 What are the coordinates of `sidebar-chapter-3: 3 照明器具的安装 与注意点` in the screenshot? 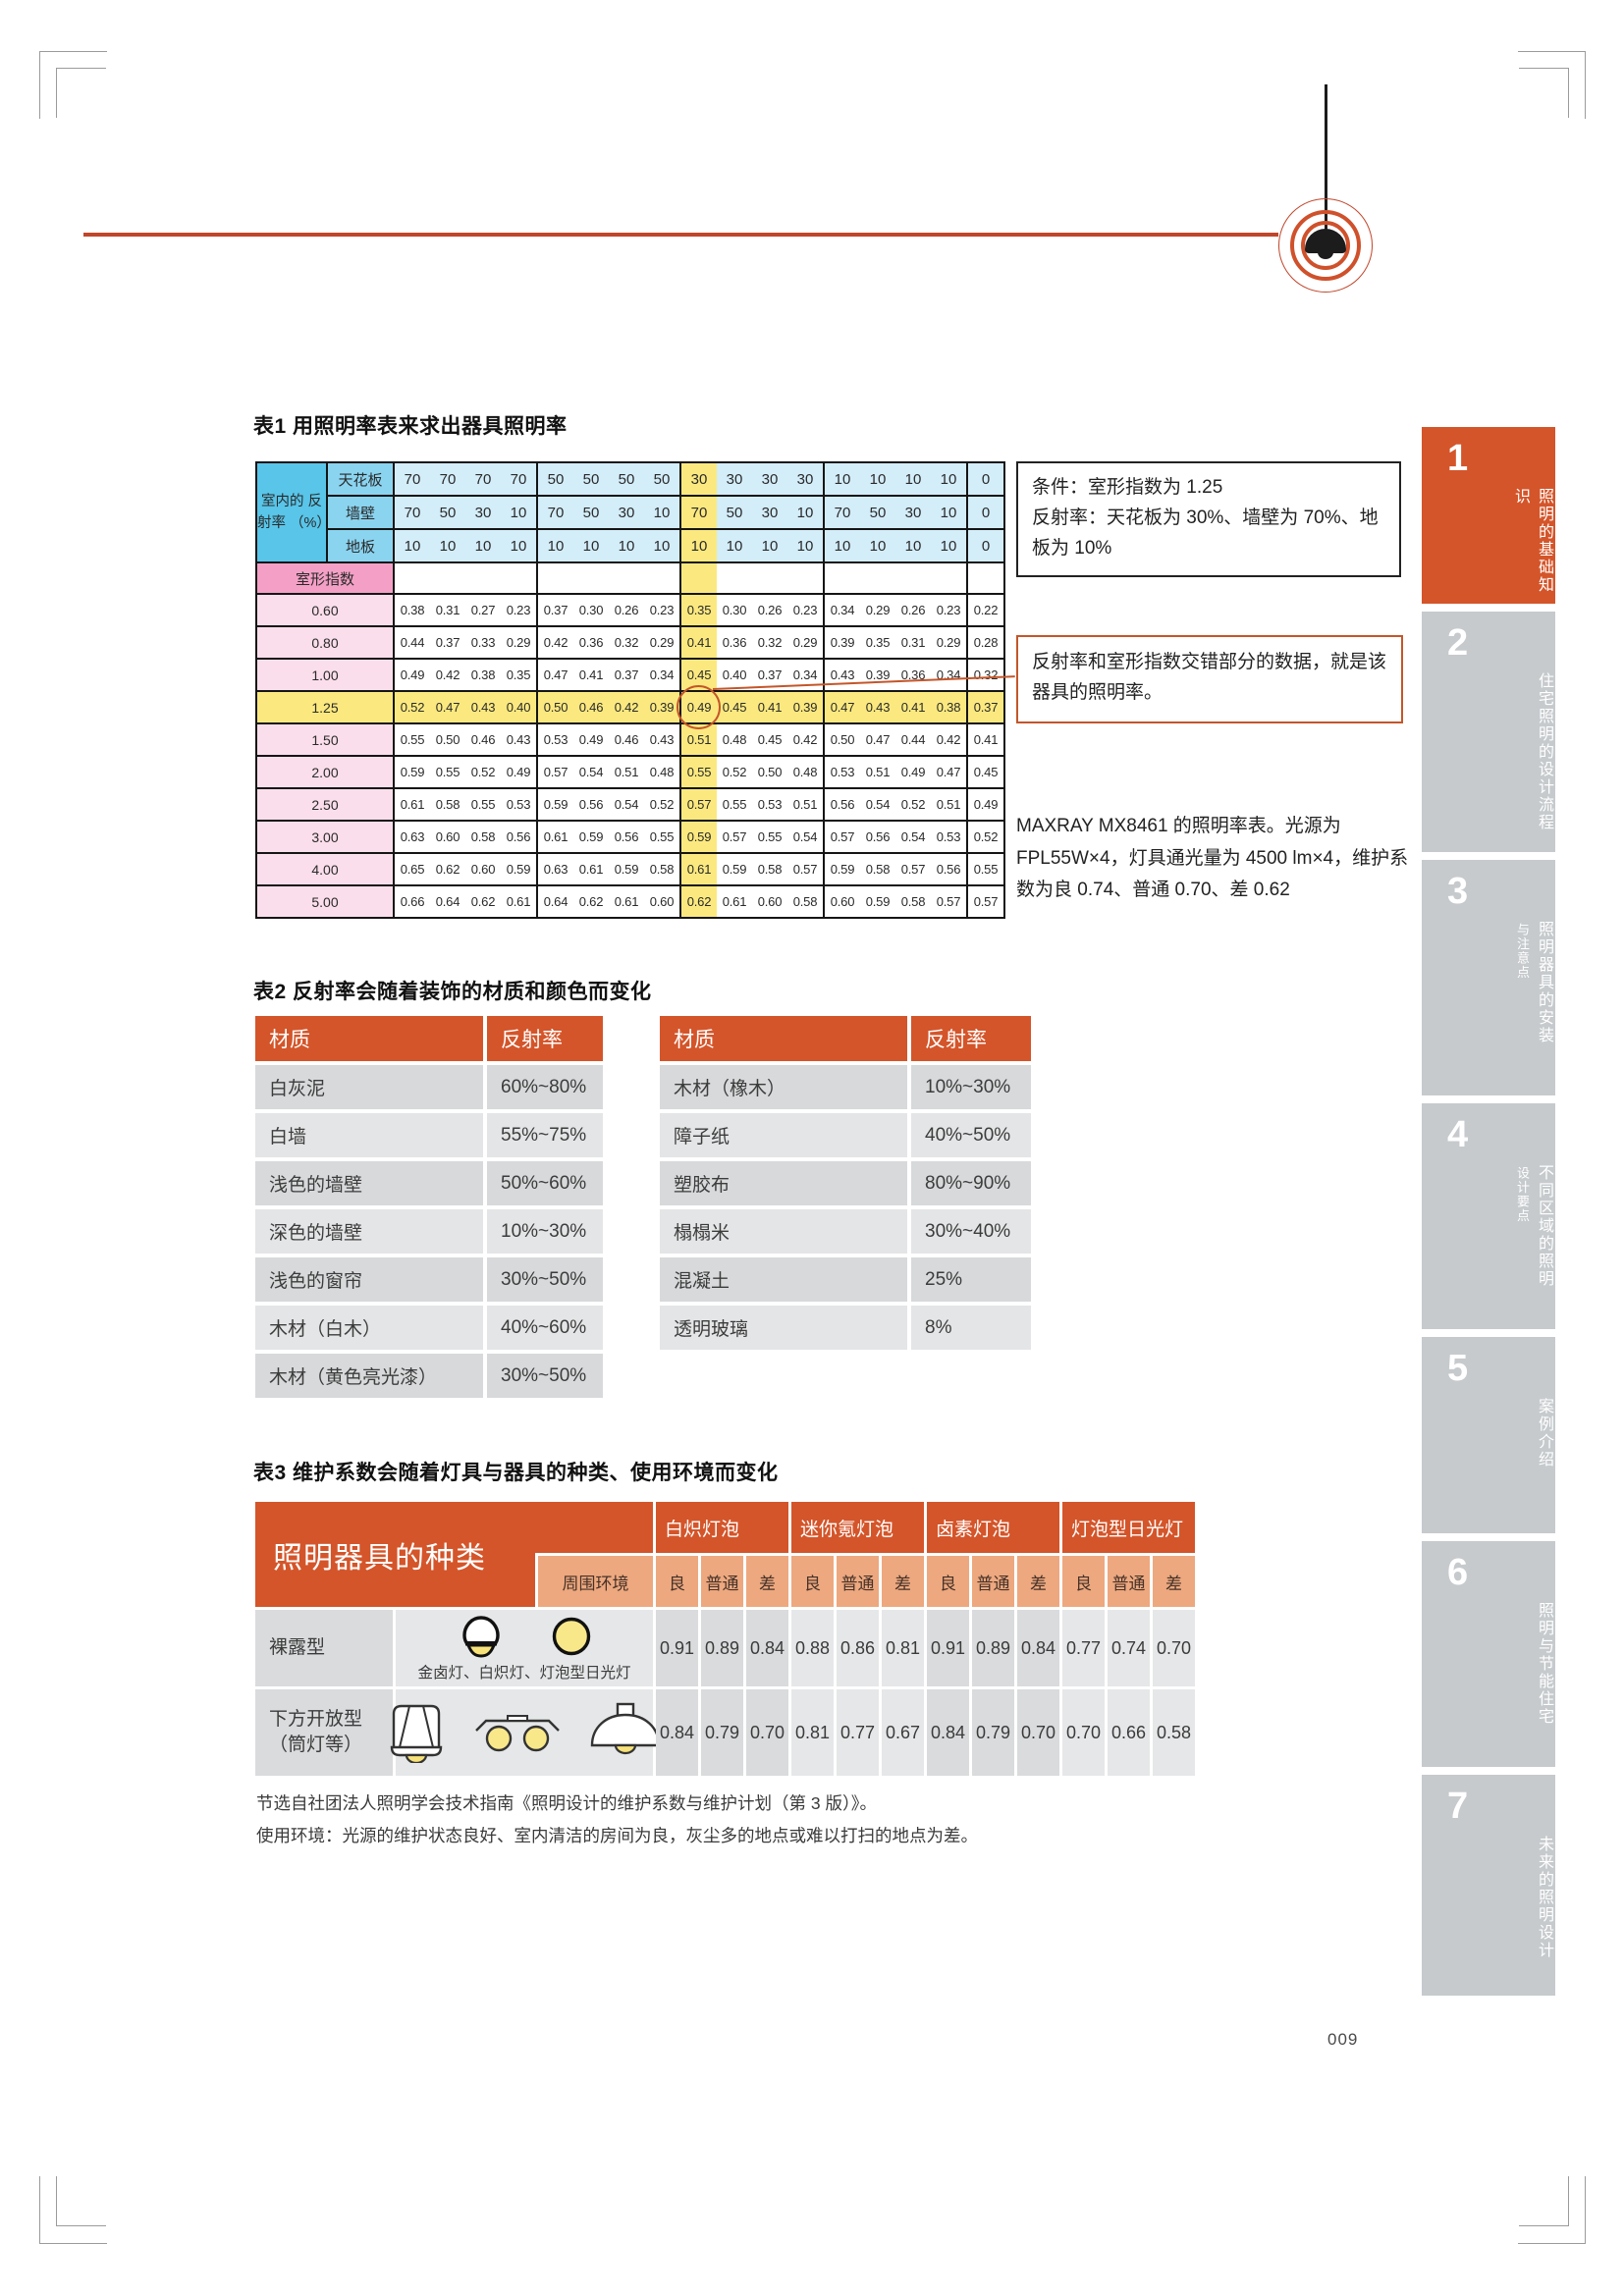 It's located at (1488, 978).